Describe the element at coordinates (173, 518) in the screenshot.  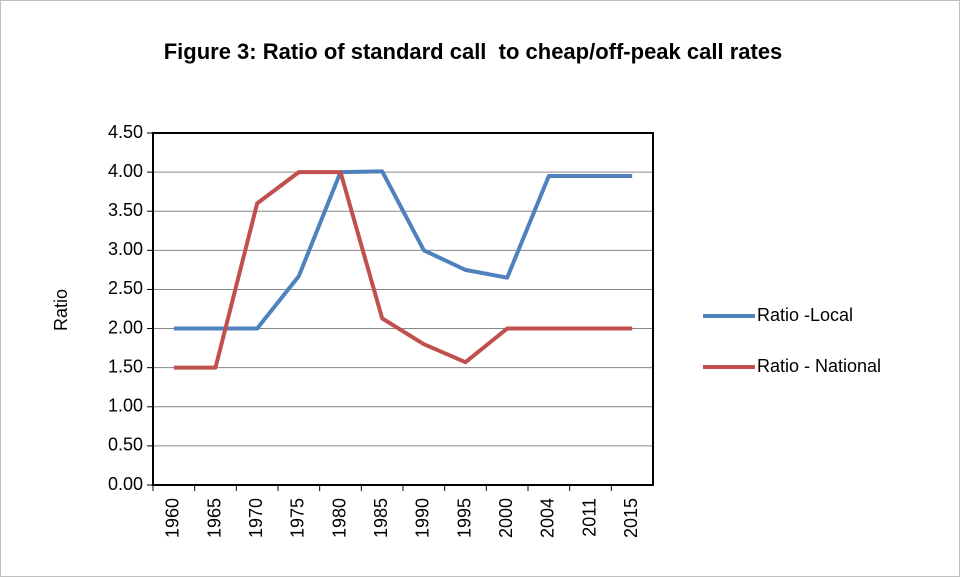
I see `x-tick-label: 1960` at that location.